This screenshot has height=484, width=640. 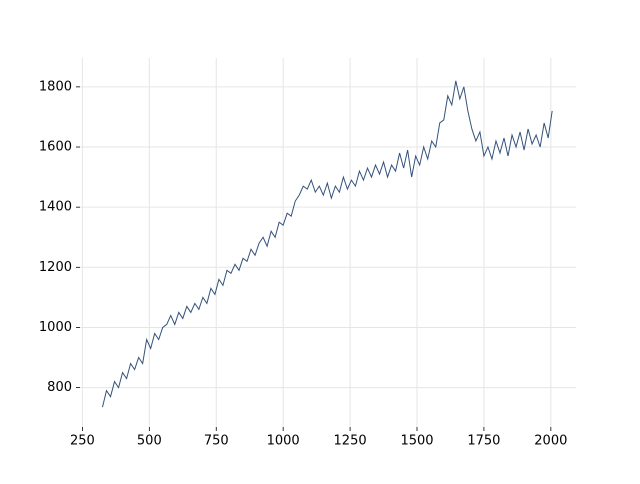 What do you see at coordinates (55, 207) in the screenshot?
I see `y-tick-label: 1400` at bounding box center [55, 207].